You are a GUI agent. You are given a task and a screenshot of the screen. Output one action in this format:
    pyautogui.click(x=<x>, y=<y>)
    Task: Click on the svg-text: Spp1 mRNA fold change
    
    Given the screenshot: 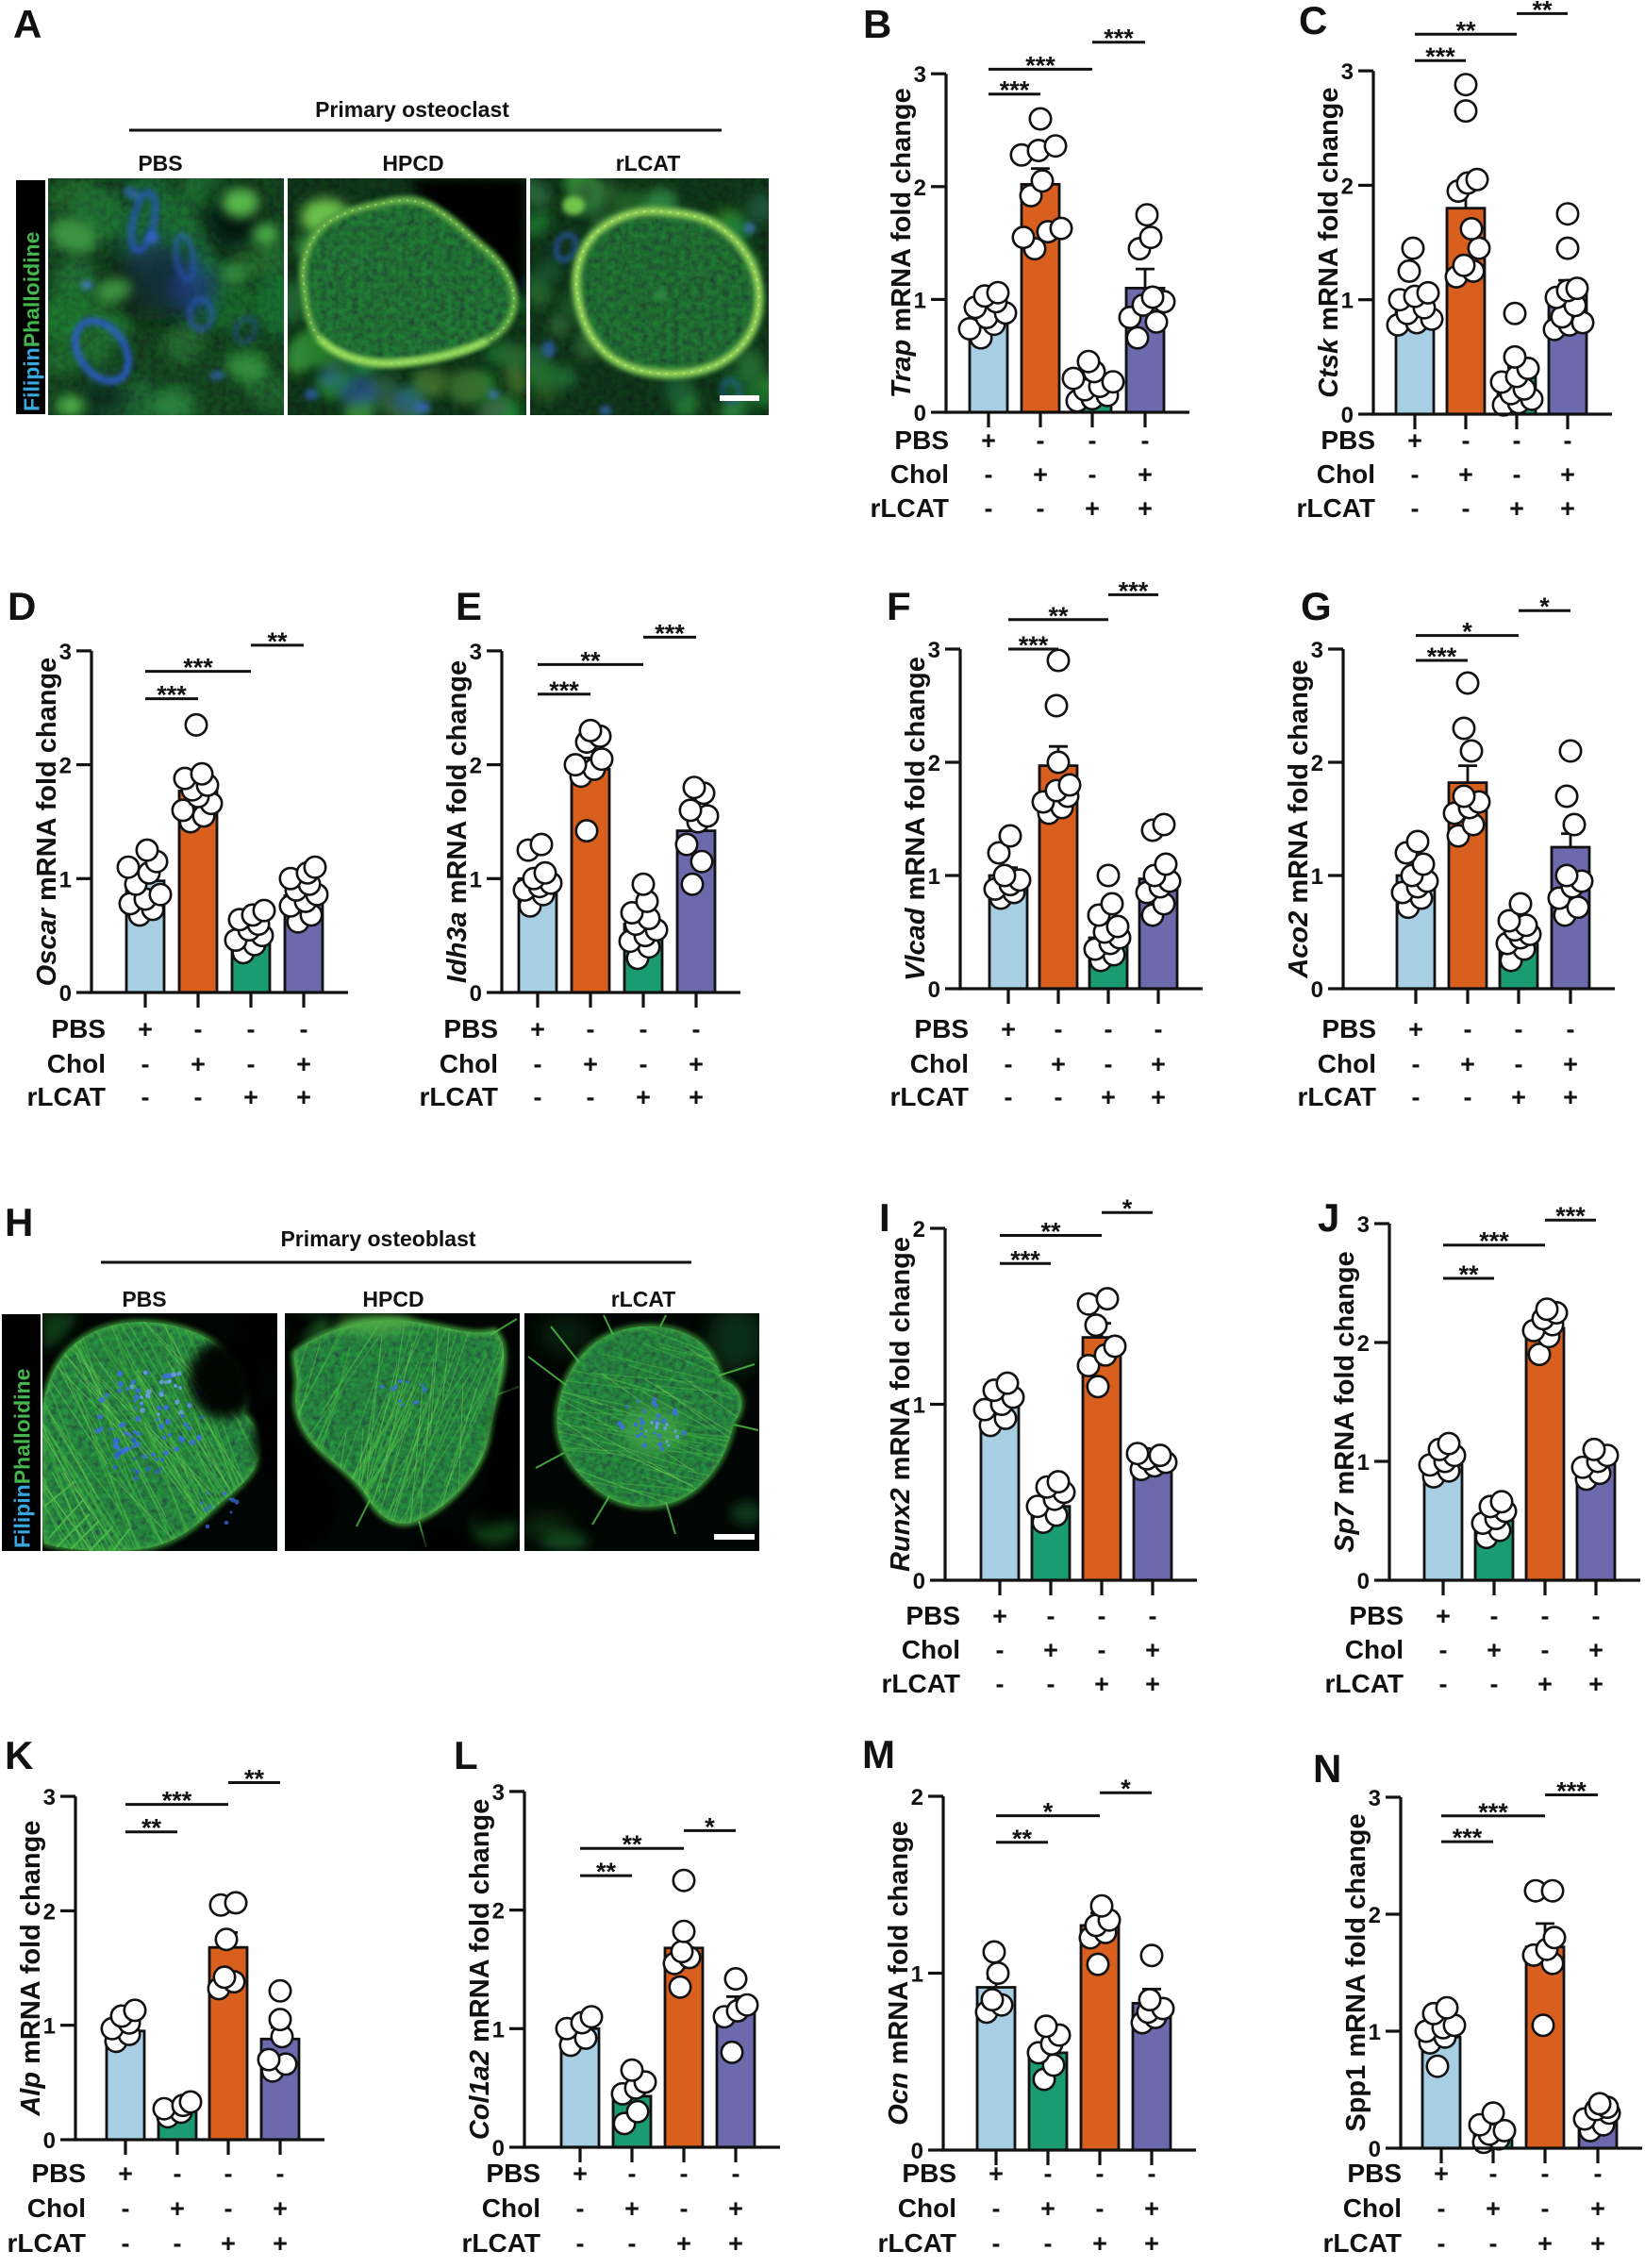 What is the action you would take?
    pyautogui.click(x=1356, y=1972)
    